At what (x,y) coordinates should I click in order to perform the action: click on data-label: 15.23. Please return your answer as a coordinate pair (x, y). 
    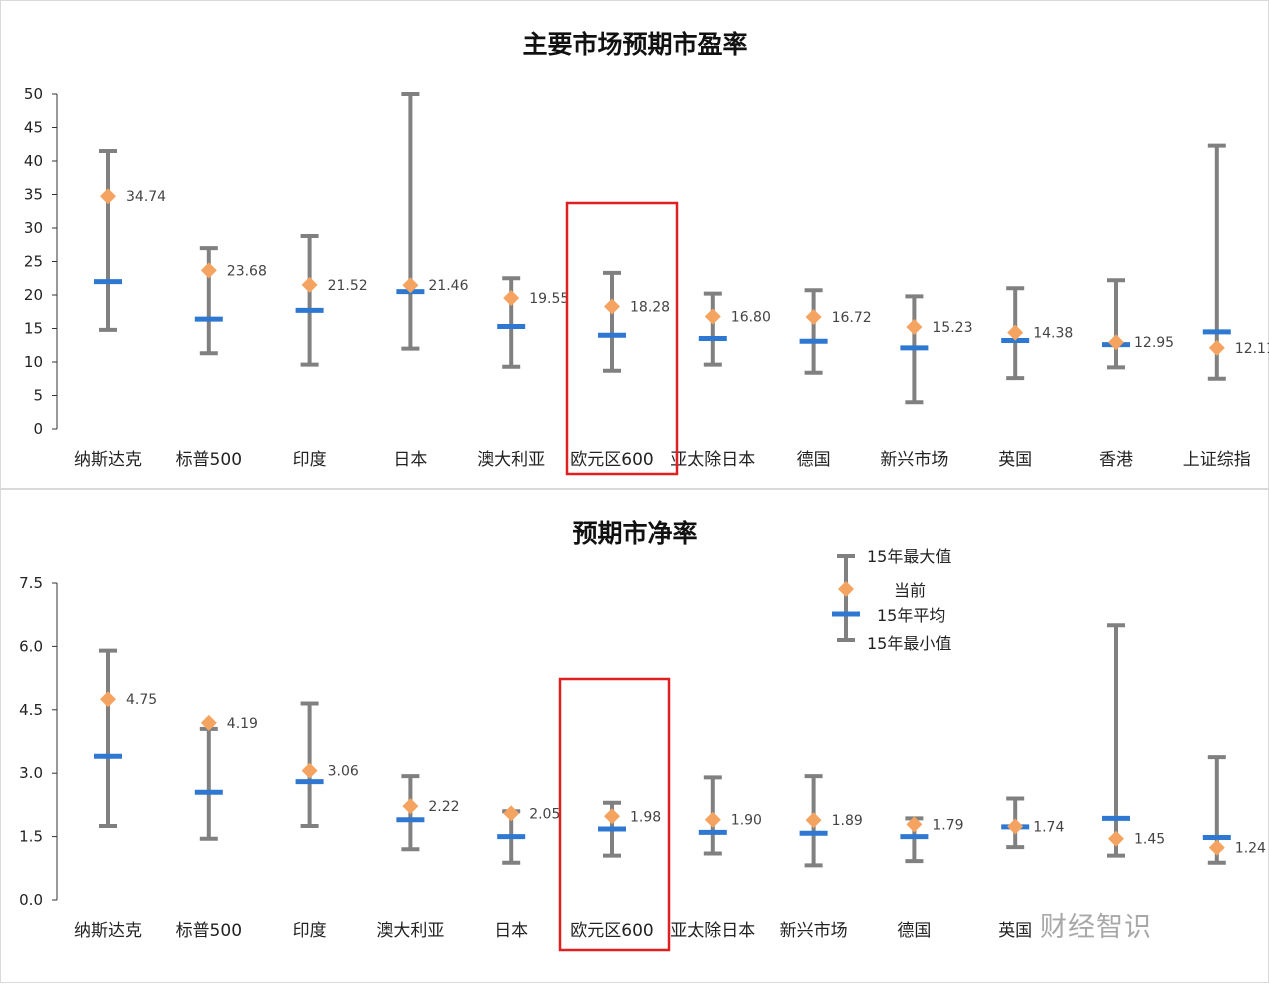
    Looking at the image, I should click on (952, 328).